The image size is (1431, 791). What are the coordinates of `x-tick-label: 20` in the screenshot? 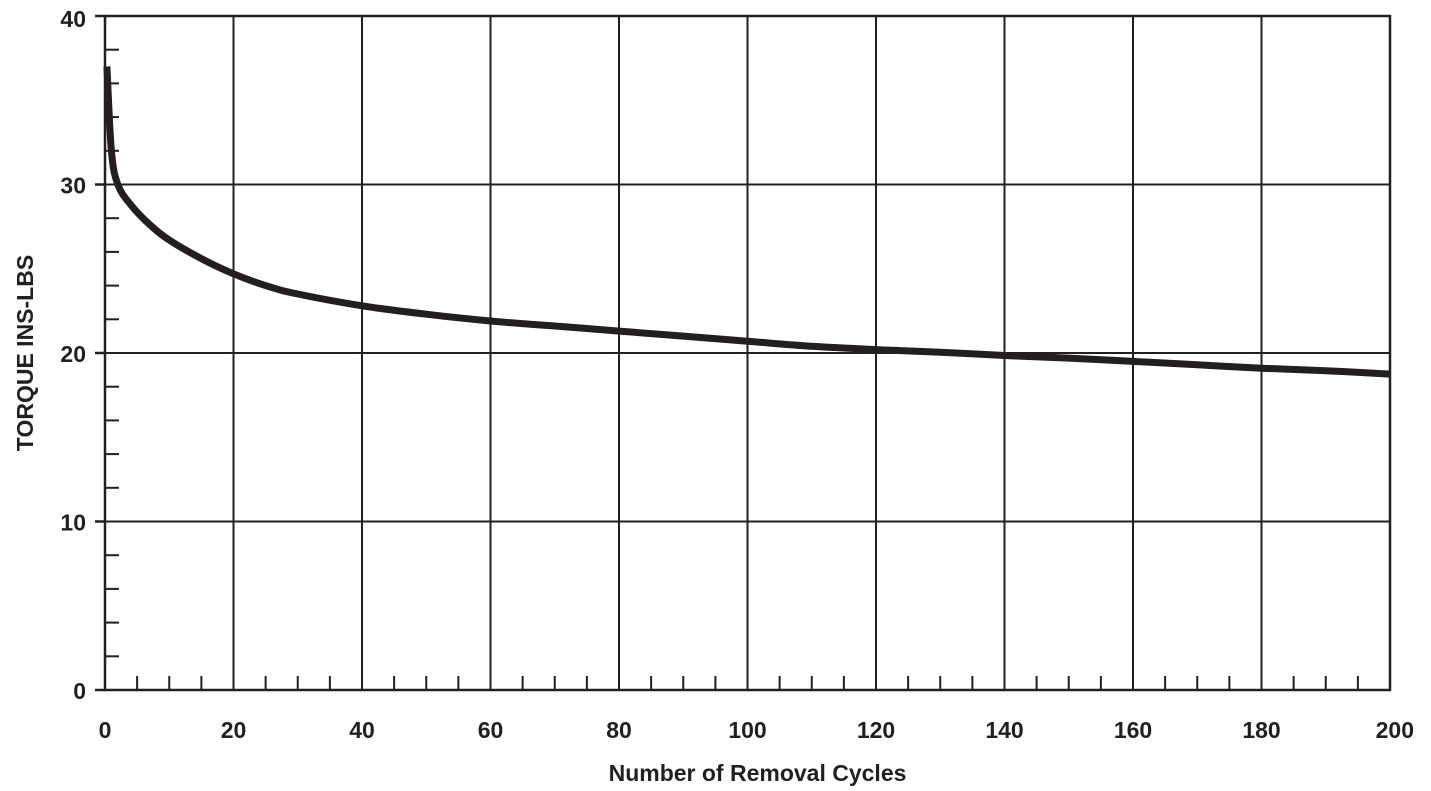 It's located at (234, 730).